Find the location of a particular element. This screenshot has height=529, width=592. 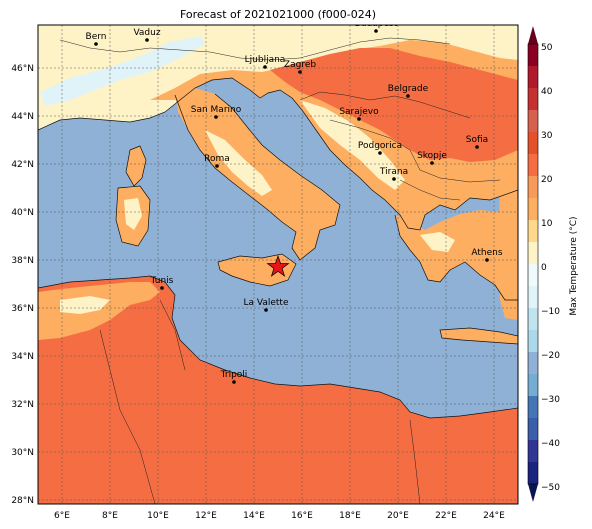

lat-tick: 34°N is located at coordinates (22, 357).